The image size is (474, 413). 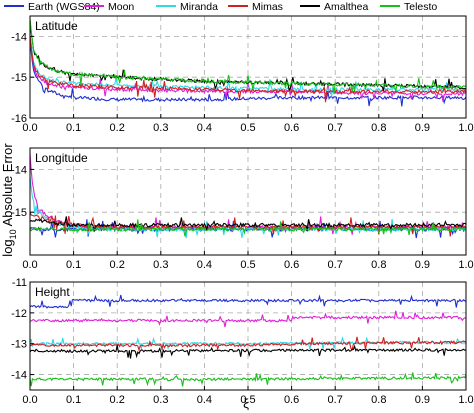 What do you see at coordinates (9, 200) in the screenshot?
I see `y-axis-label: log10 Absolute Error` at bounding box center [9, 200].